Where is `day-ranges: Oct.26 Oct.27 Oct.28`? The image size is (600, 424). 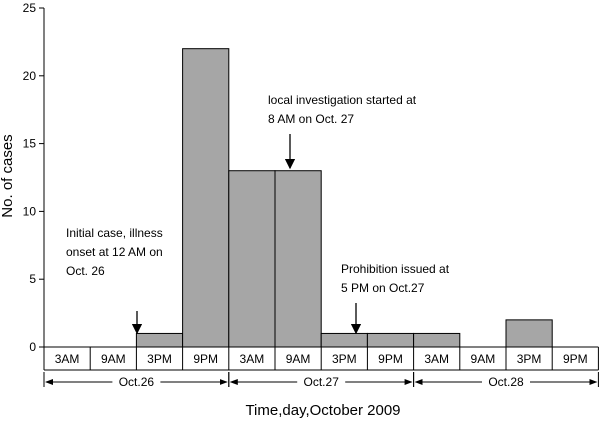
day-ranges: Oct.26 Oct.27 Oct.28 is located at coordinates (321, 381).